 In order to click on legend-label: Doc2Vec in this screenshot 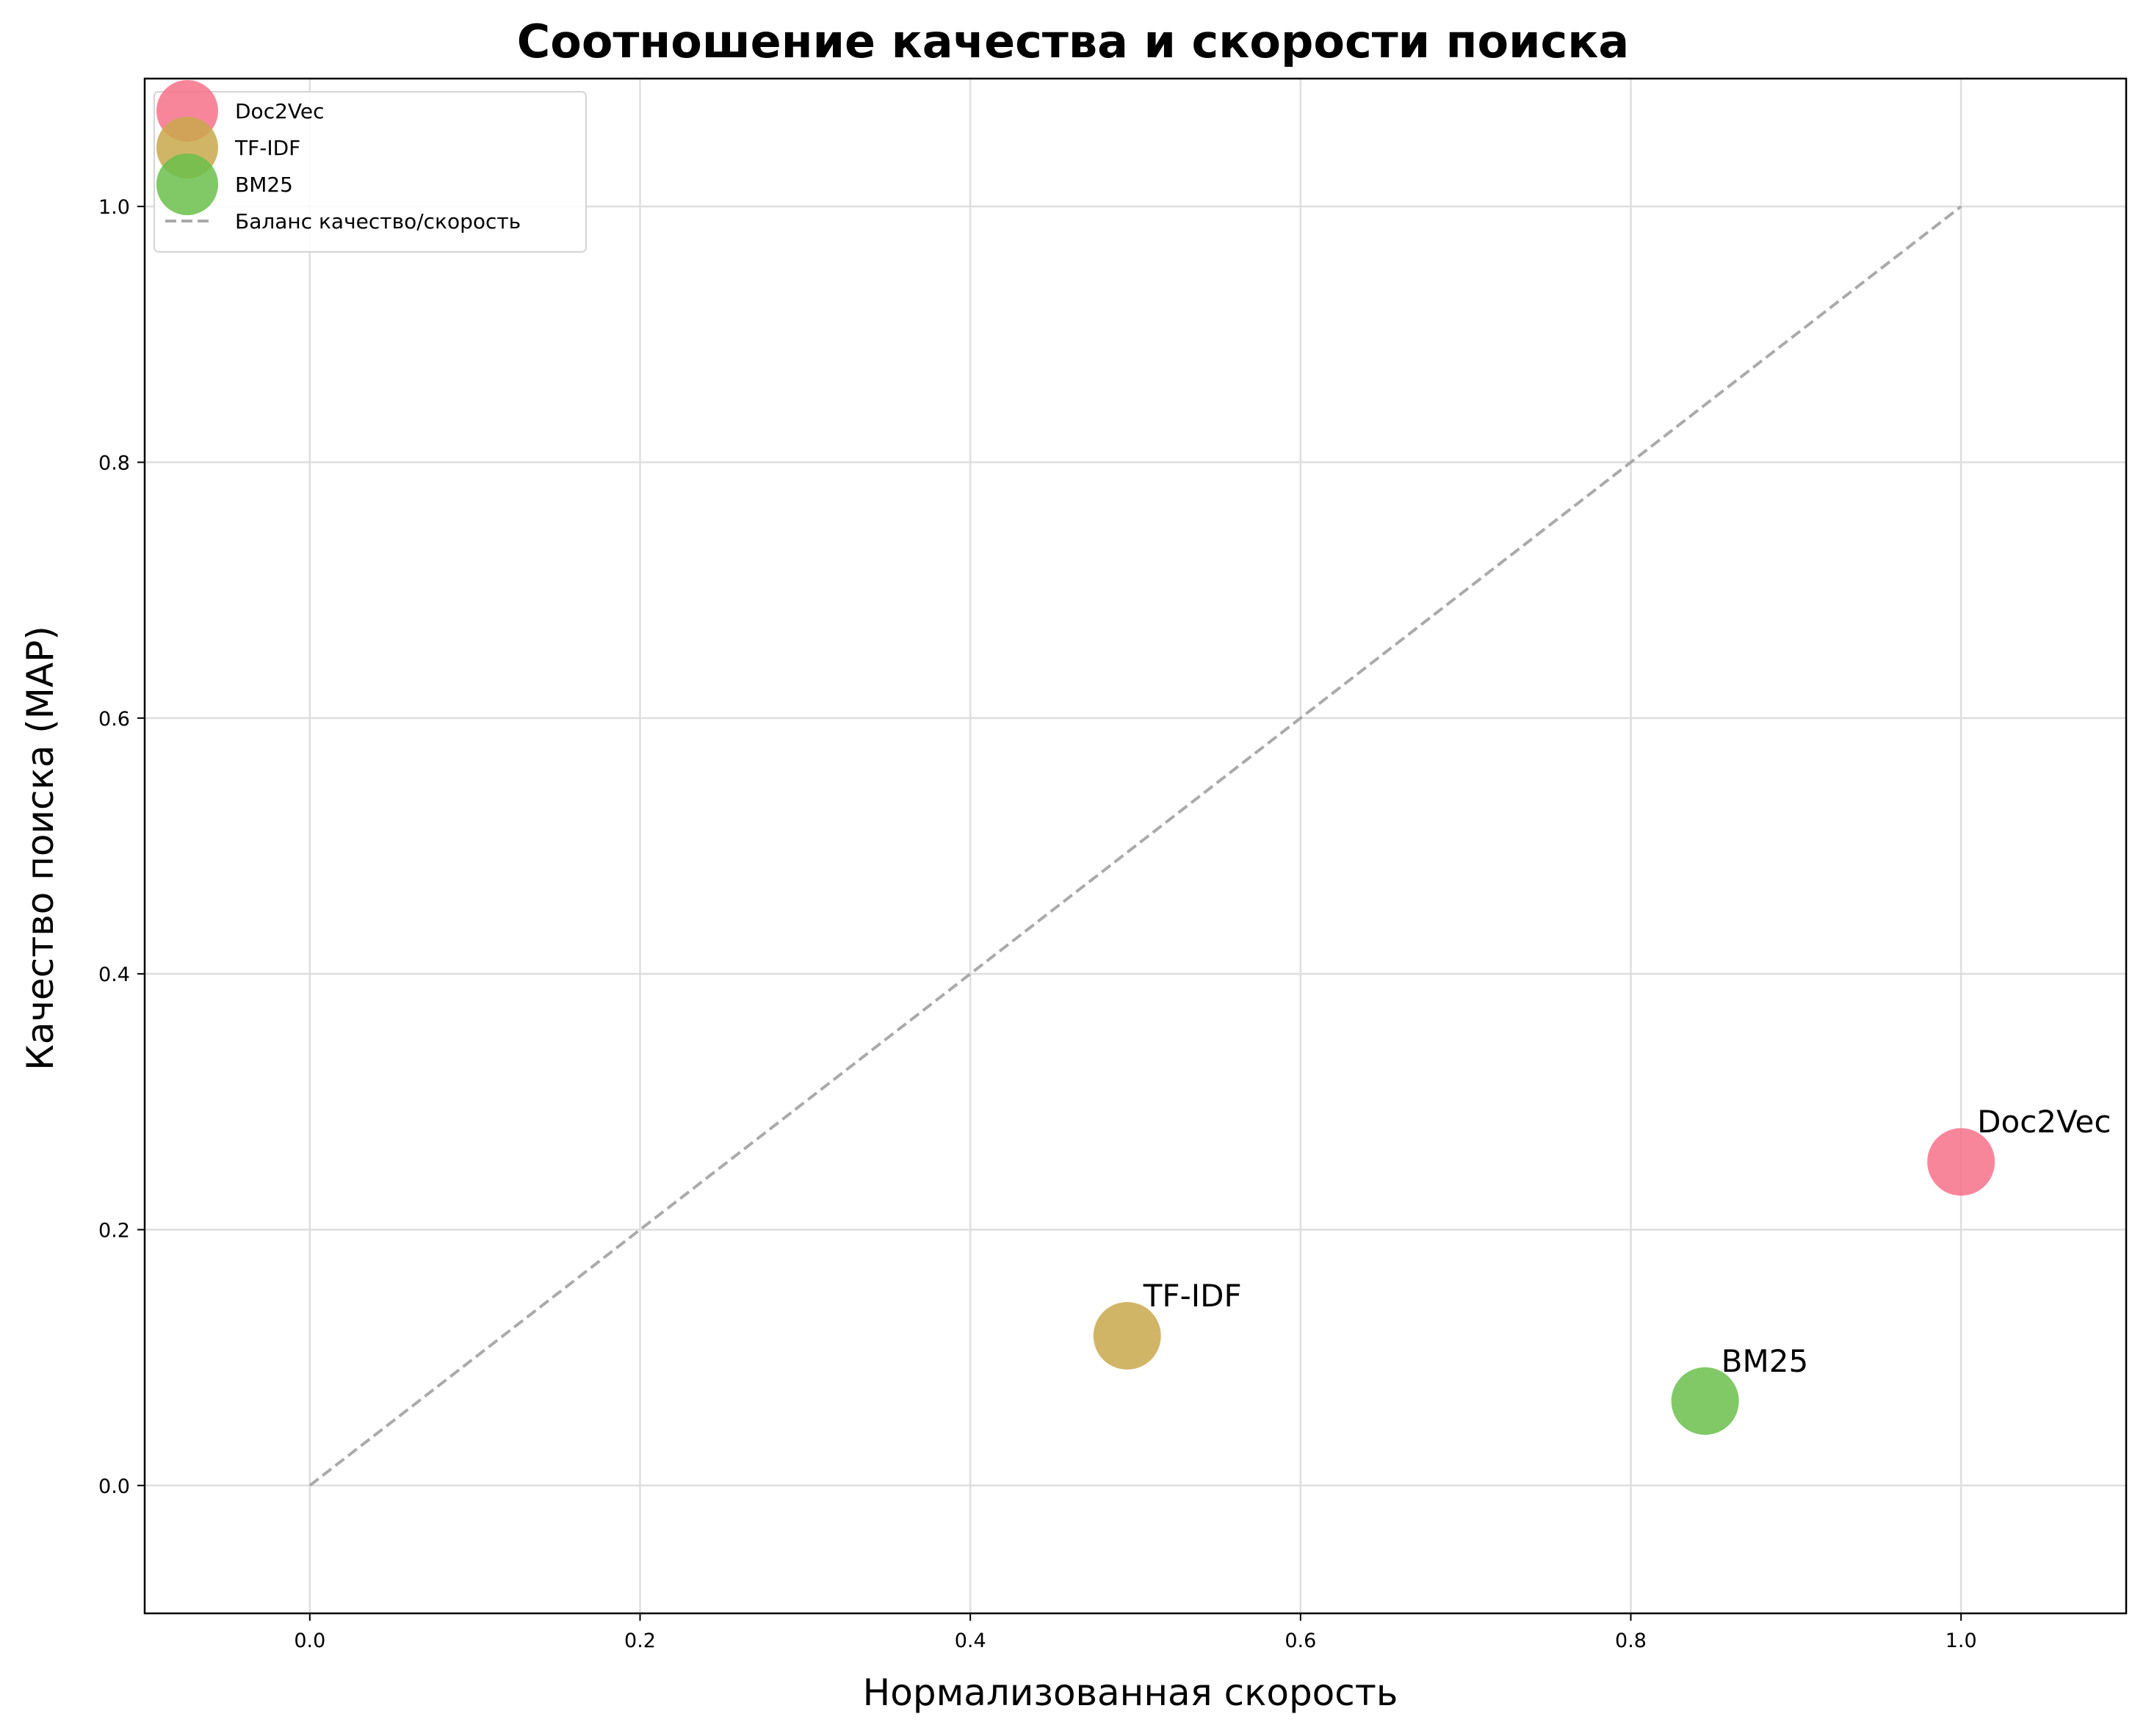, I will do `click(280, 111)`.